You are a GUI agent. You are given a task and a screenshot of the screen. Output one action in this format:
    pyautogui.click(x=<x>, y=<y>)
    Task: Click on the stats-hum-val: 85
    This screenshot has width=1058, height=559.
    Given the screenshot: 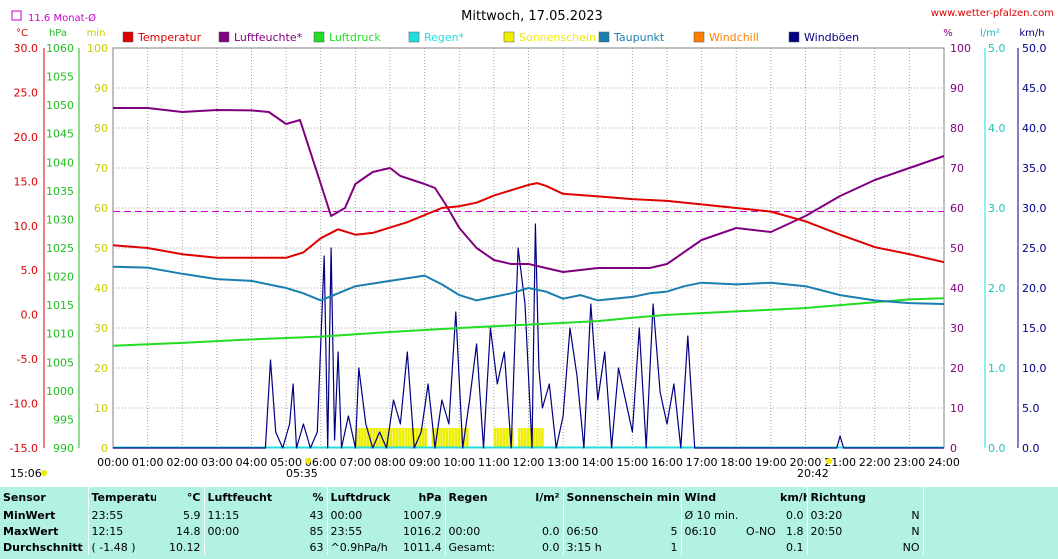 What is the action you would take?
    pyautogui.click(x=316, y=531)
    